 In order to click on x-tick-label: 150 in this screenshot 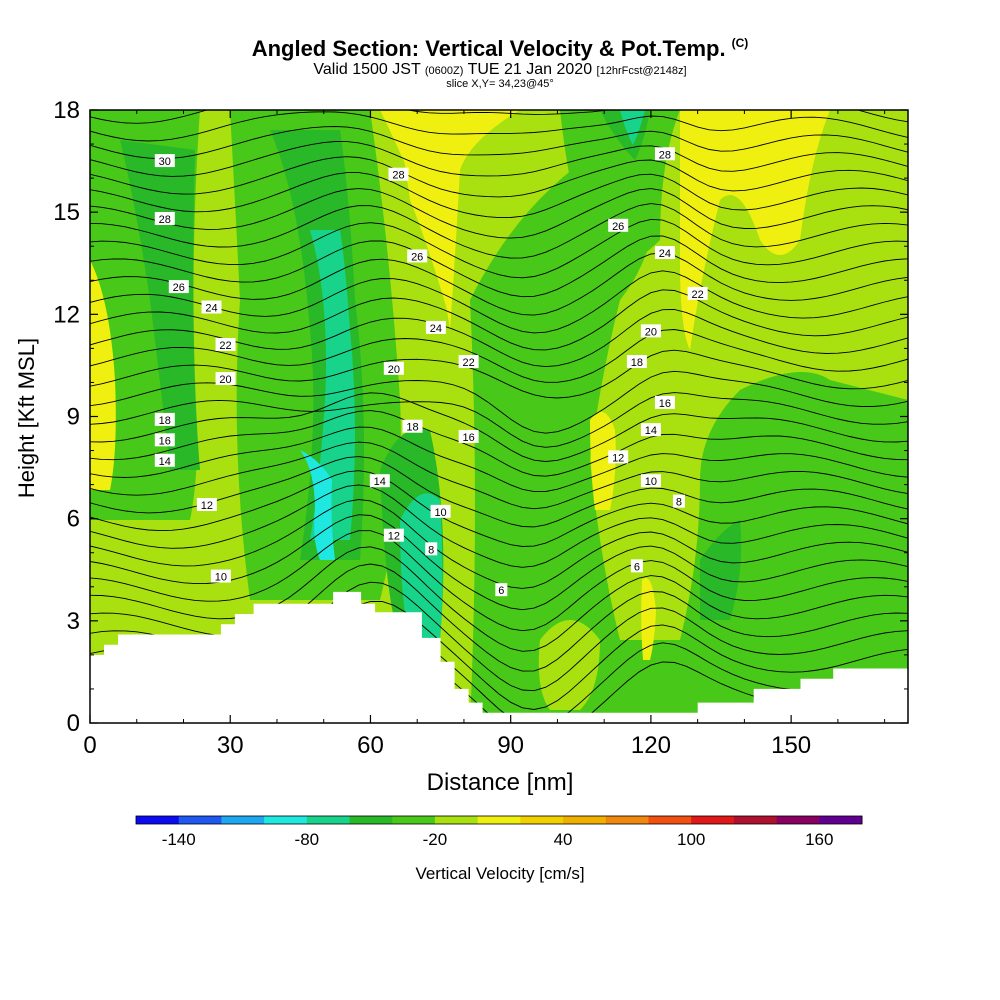, I will do `click(791, 745)`.